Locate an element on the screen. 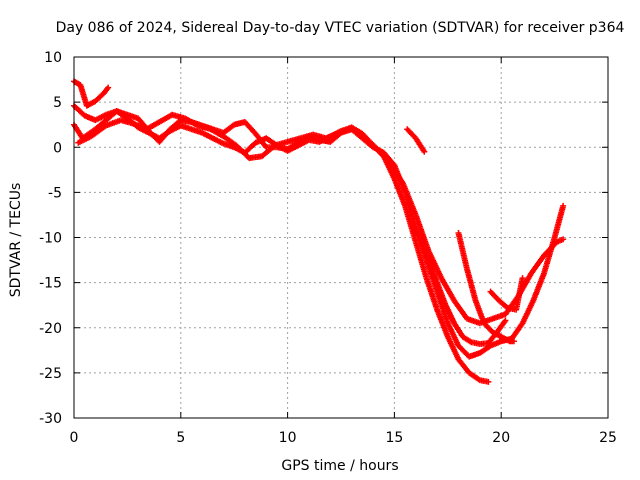 Image resolution: width=640 pixels, height=480 pixels. x-tick-label: 10 is located at coordinates (288, 438).